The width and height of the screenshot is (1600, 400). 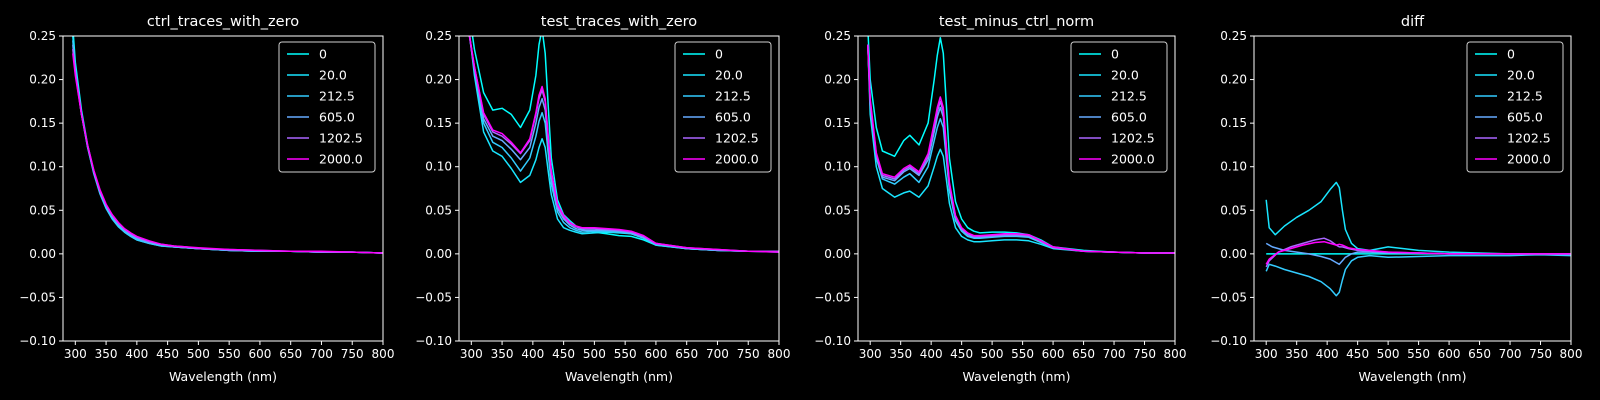 I want to click on y-tick-label: 0.10, so click(x=42, y=167).